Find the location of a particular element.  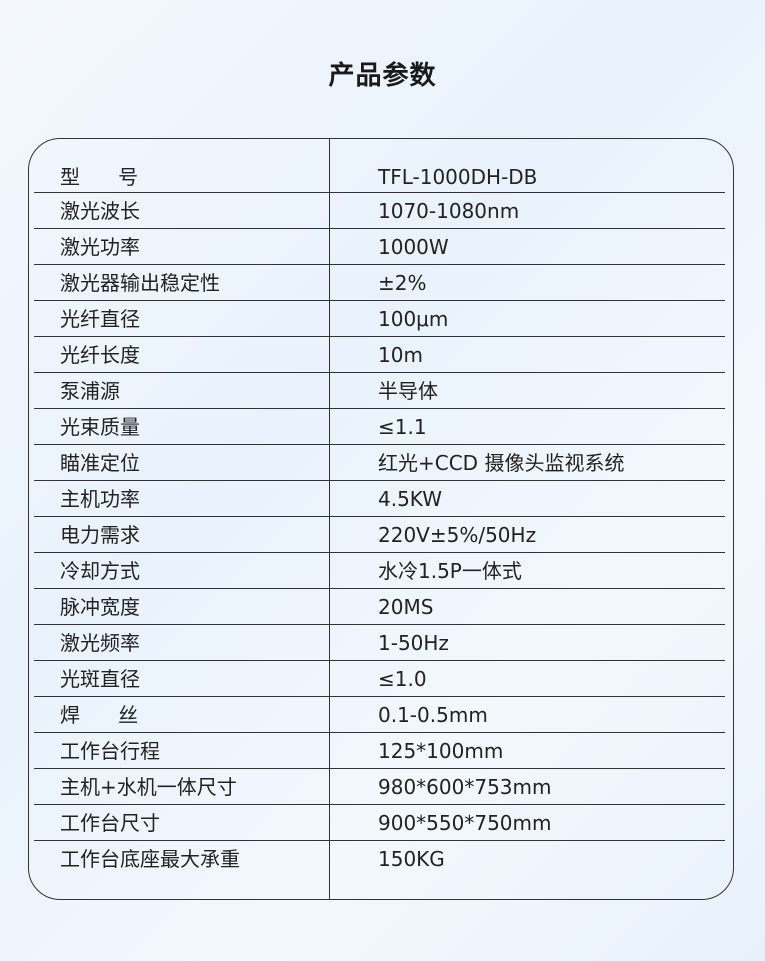

spec-label: 光束质量 is located at coordinates (100, 427).